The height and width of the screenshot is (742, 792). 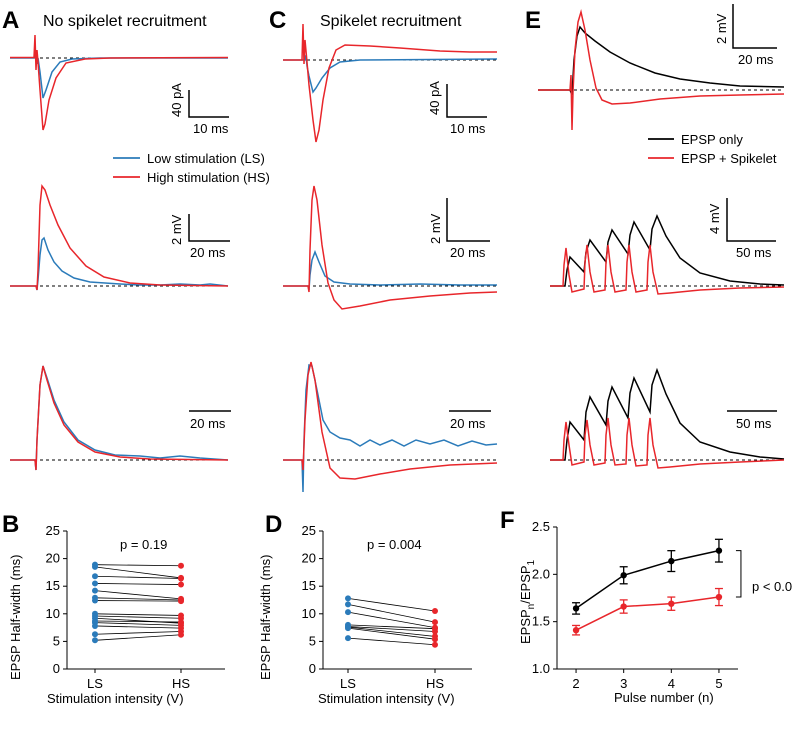 What do you see at coordinates (10, 524) in the screenshot?
I see `panel-label-b: B` at bounding box center [10, 524].